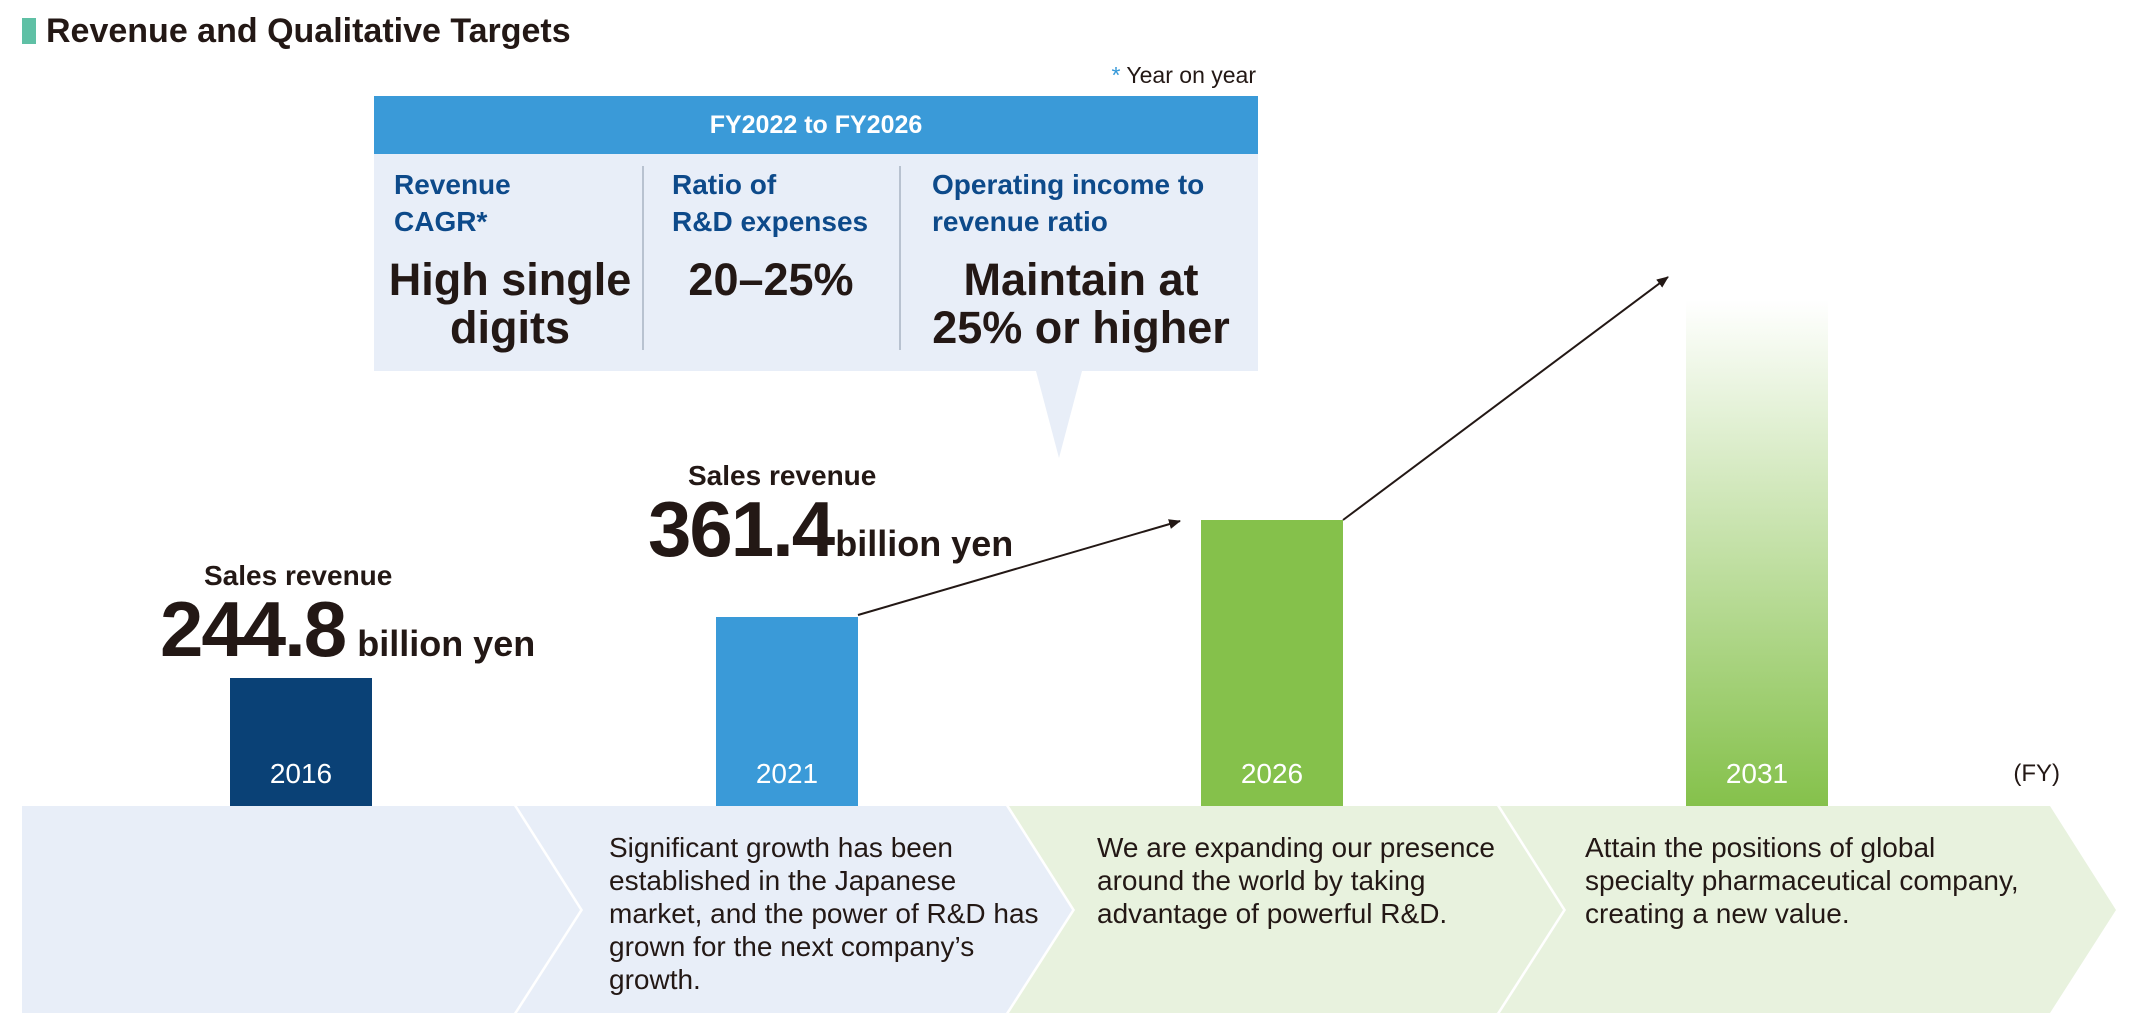  I want to click on bar-2031: 2031, so click(1757, 553).